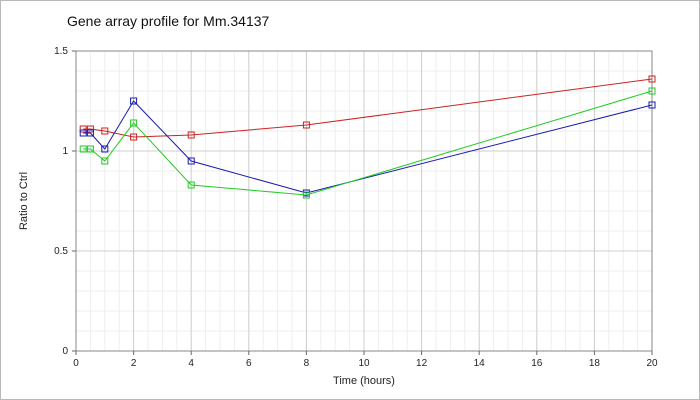  Describe the element at coordinates (652, 363) in the screenshot. I see `x-tick-label: 20` at that location.